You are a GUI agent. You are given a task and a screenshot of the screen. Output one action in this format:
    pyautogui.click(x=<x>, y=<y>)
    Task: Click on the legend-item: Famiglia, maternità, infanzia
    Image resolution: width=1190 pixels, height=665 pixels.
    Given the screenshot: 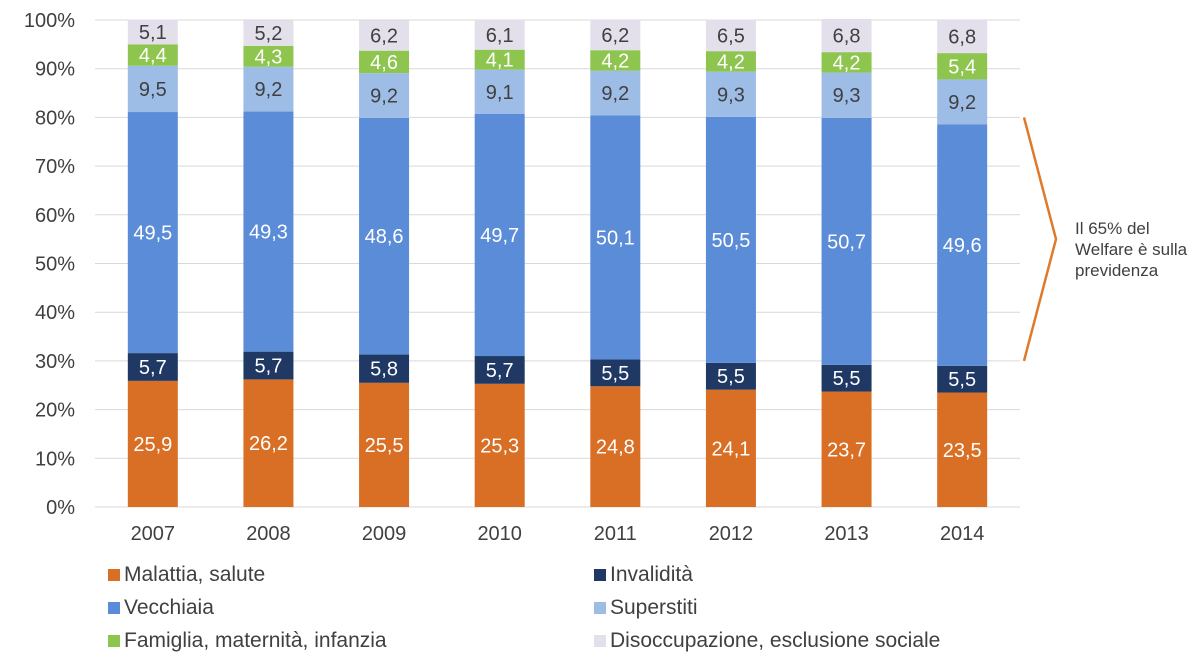 What is the action you would take?
    pyautogui.click(x=351, y=641)
    